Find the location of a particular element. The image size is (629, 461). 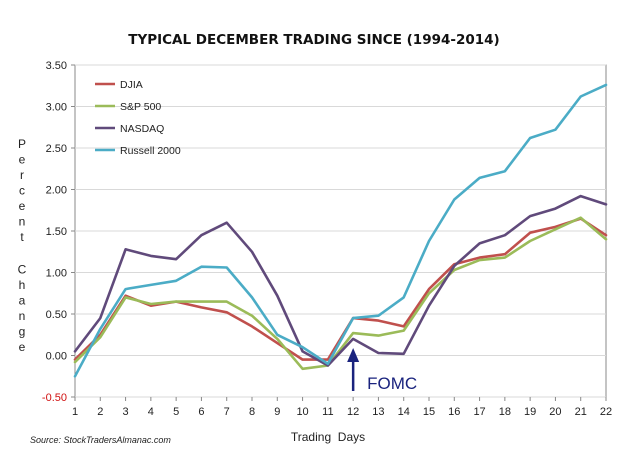

y-label-char: a is located at coordinates (22, 301).